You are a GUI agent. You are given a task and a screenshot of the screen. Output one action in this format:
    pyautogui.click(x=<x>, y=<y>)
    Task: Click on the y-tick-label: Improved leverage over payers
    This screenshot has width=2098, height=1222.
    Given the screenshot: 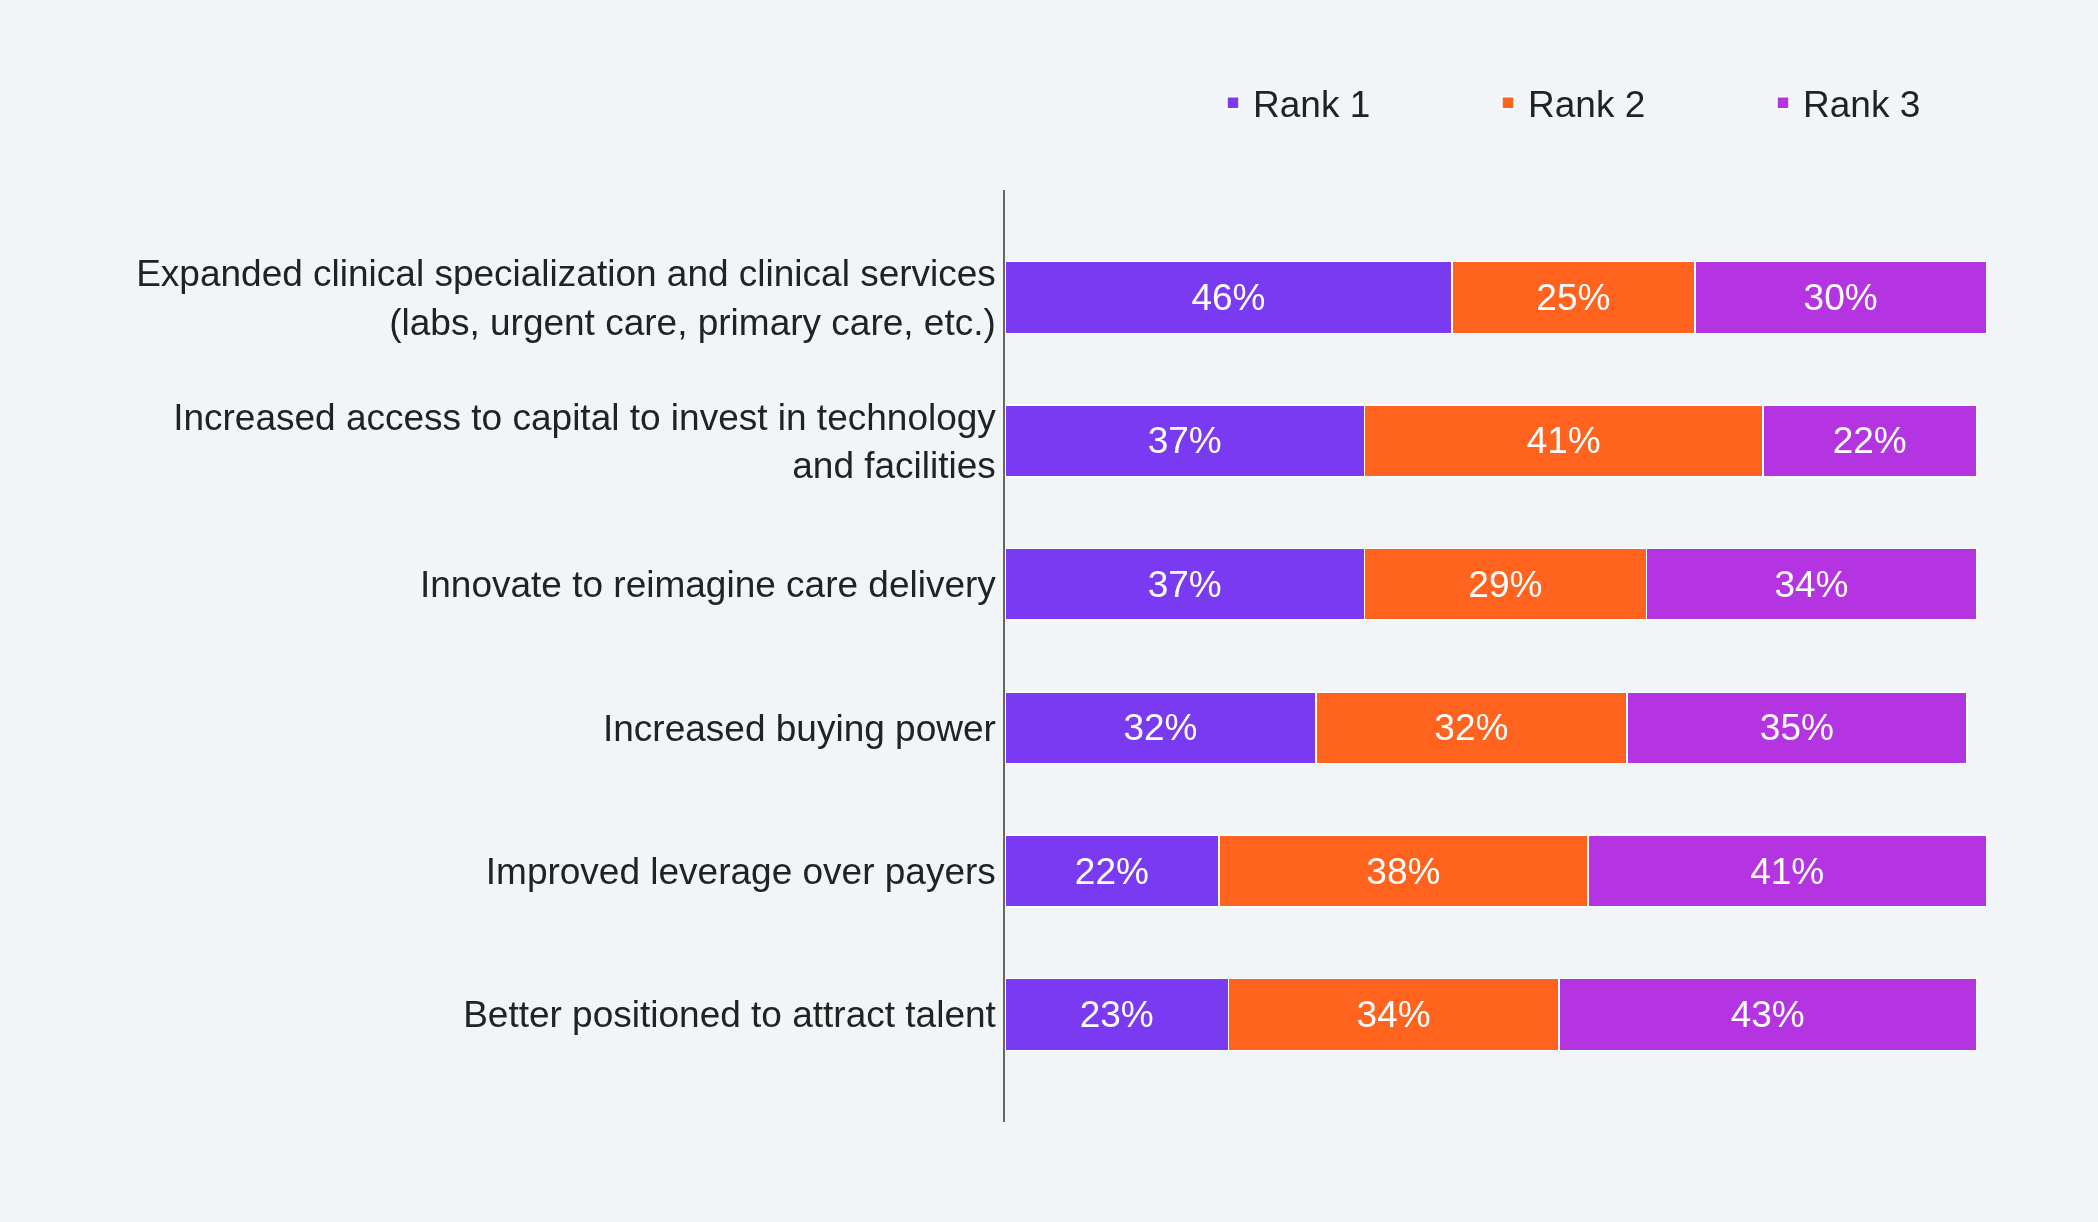 What is the action you would take?
    pyautogui.click(x=740, y=872)
    